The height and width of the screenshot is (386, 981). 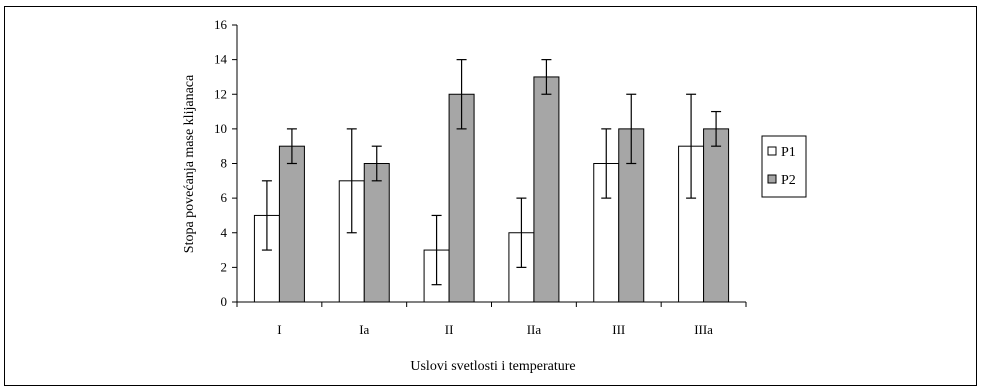 What do you see at coordinates (224, 197) in the screenshot?
I see `y-tick-label: 6` at bounding box center [224, 197].